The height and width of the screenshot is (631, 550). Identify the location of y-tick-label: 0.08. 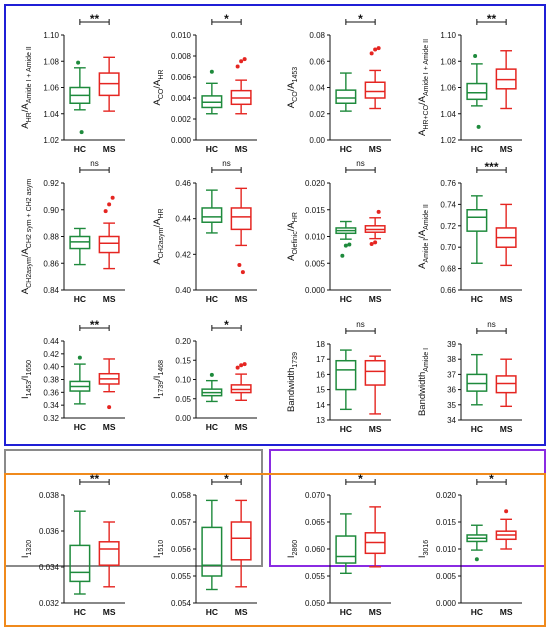
(317, 35).